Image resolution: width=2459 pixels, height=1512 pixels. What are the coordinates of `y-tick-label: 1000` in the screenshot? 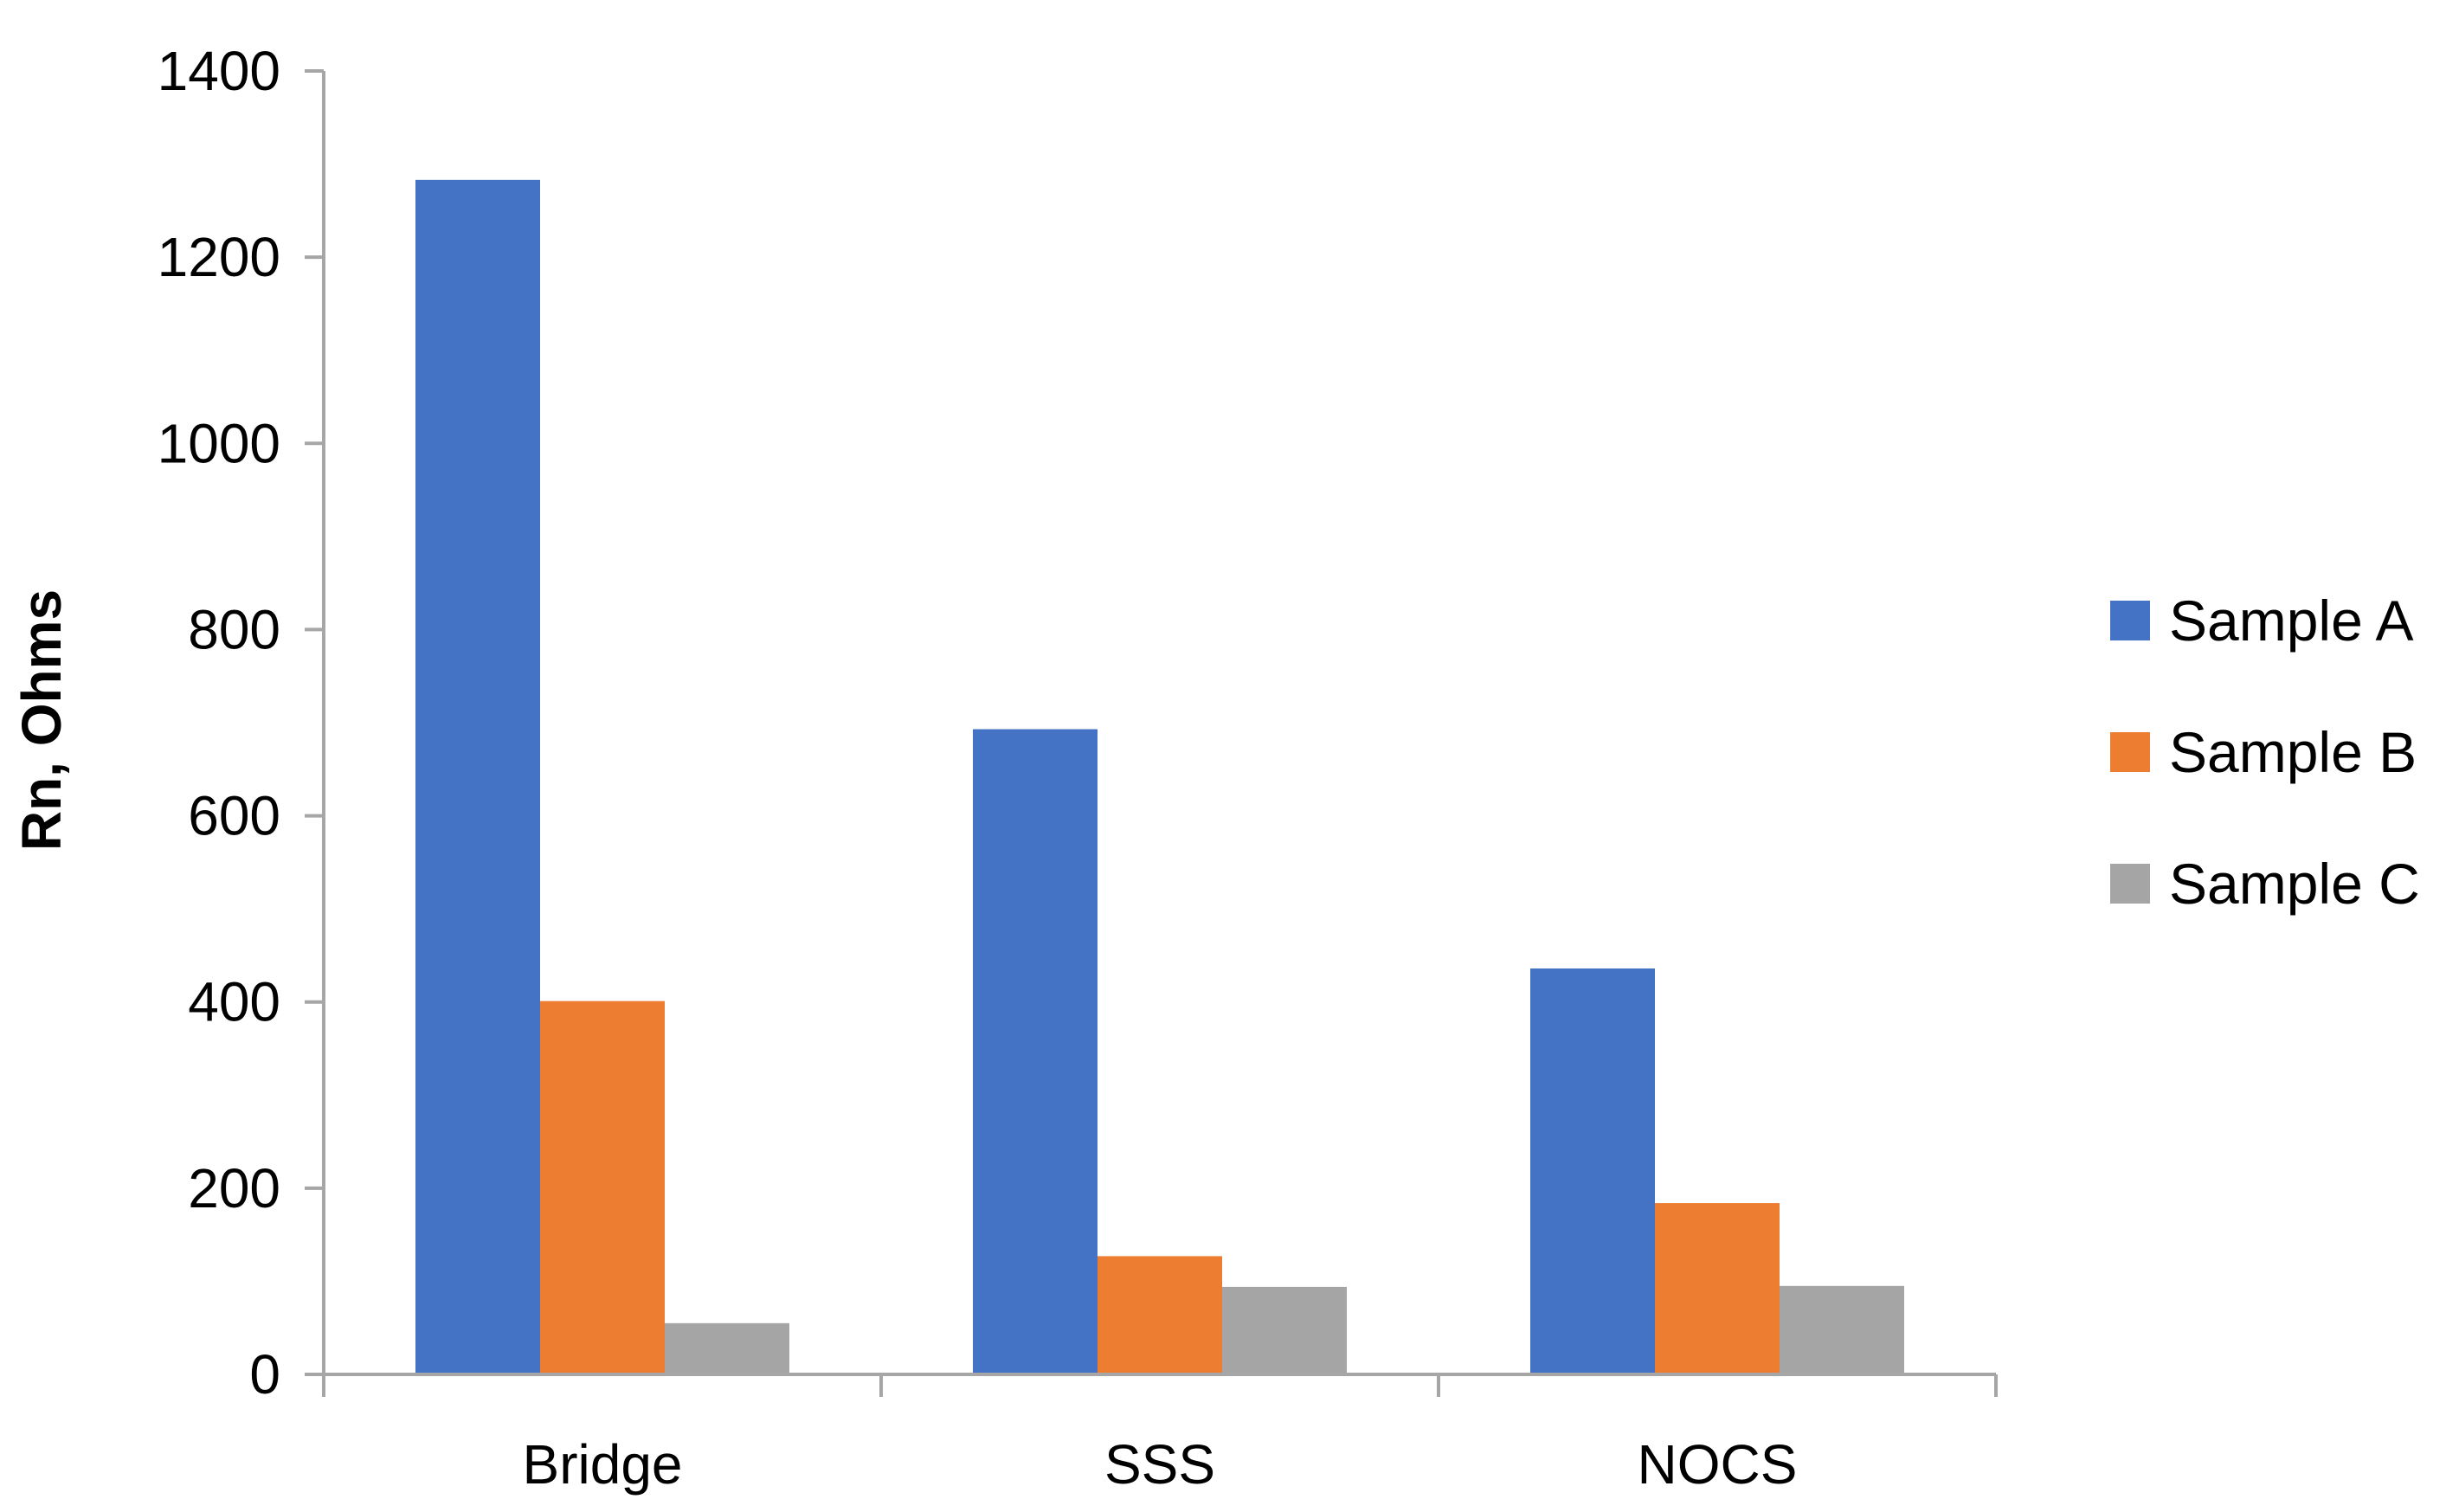 It's located at (219, 443).